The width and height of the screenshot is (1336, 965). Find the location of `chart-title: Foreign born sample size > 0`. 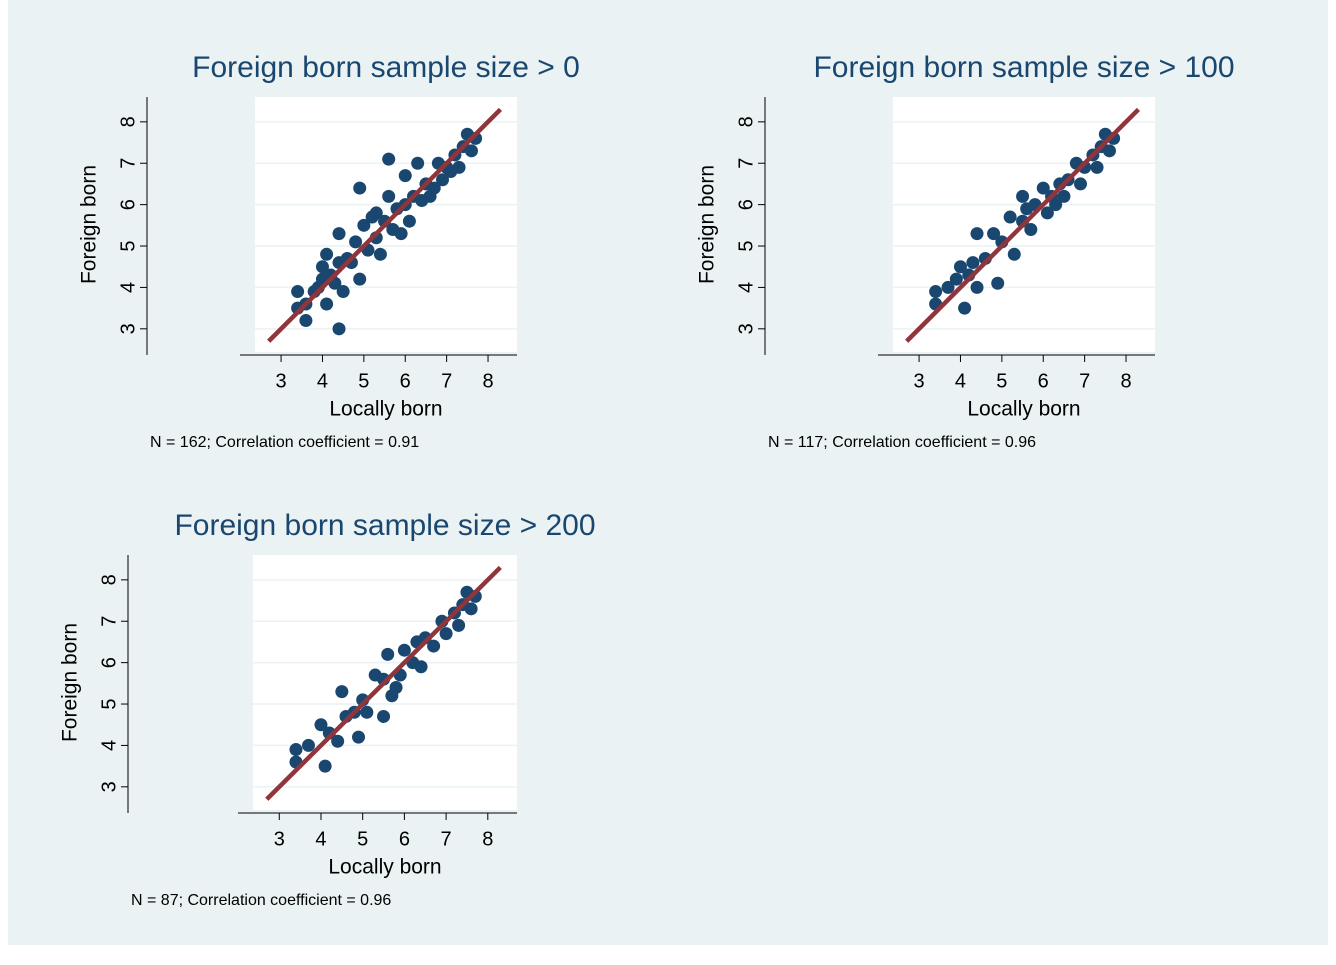

chart-title: Foreign born sample size > 0 is located at coordinates (386, 67).